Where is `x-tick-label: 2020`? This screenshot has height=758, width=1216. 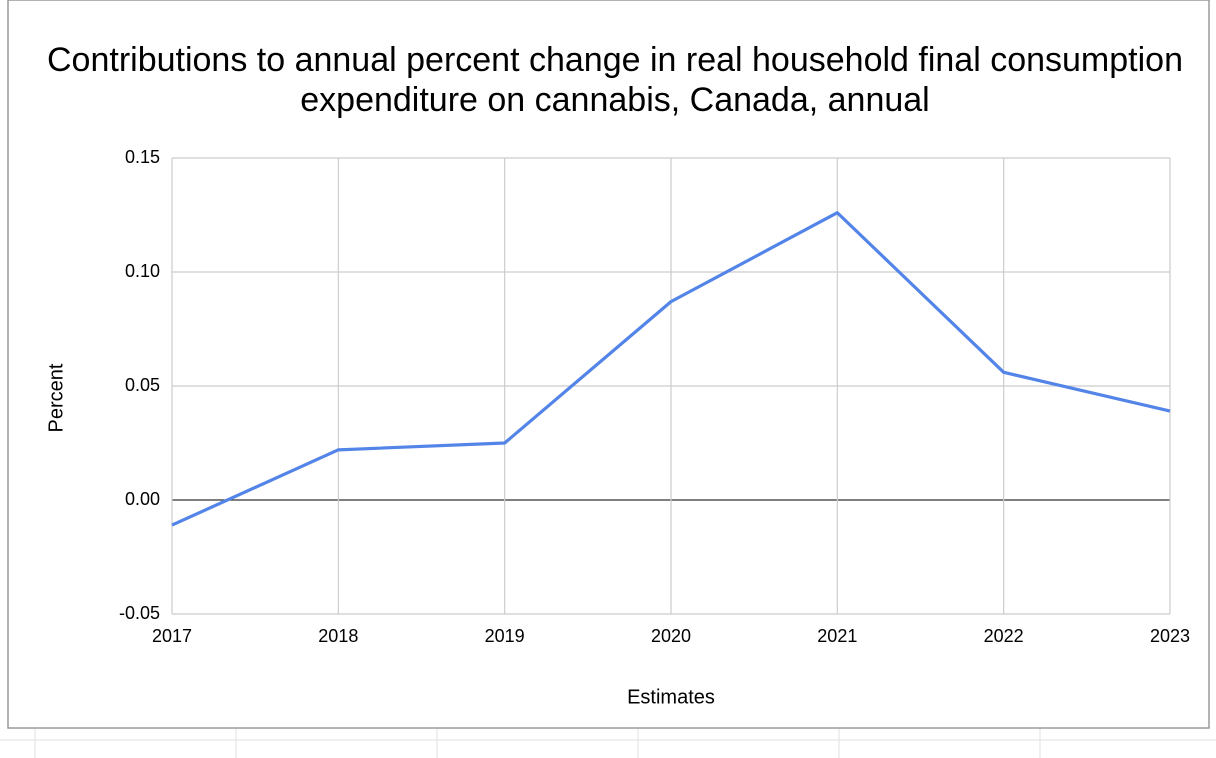
x-tick-label: 2020 is located at coordinates (671, 636).